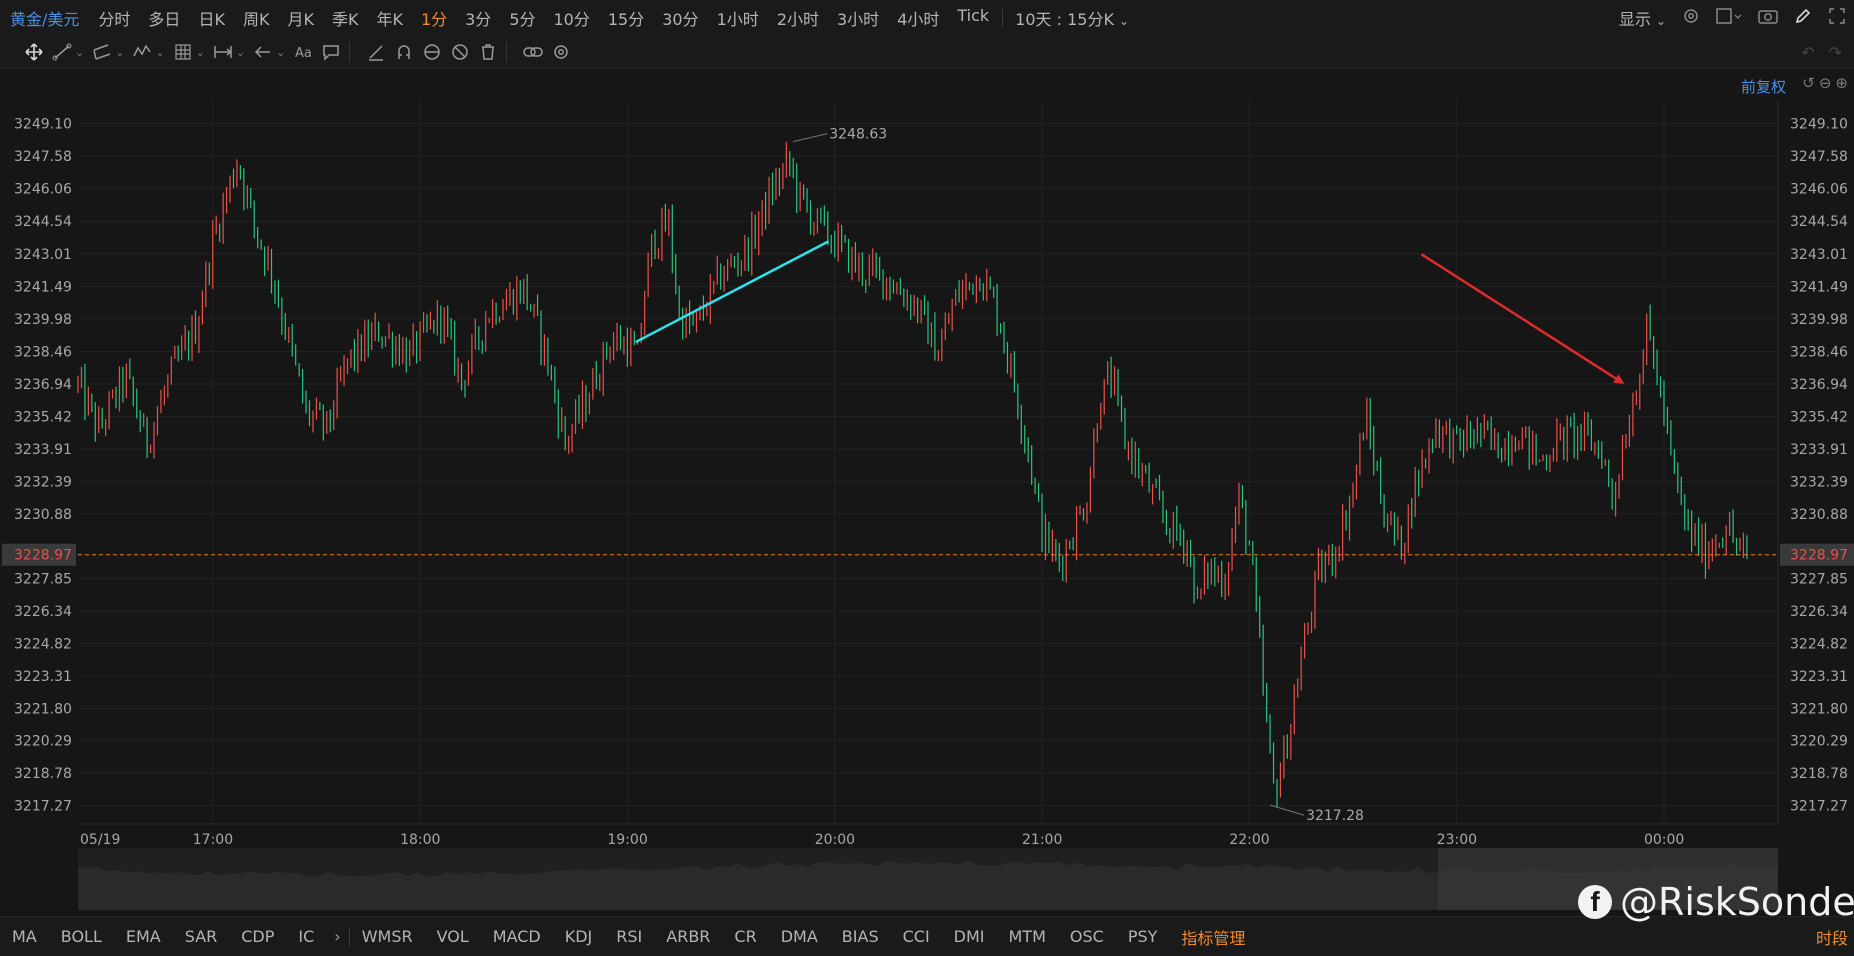  I want to click on x-tick-label: 00:00, so click(1664, 840).